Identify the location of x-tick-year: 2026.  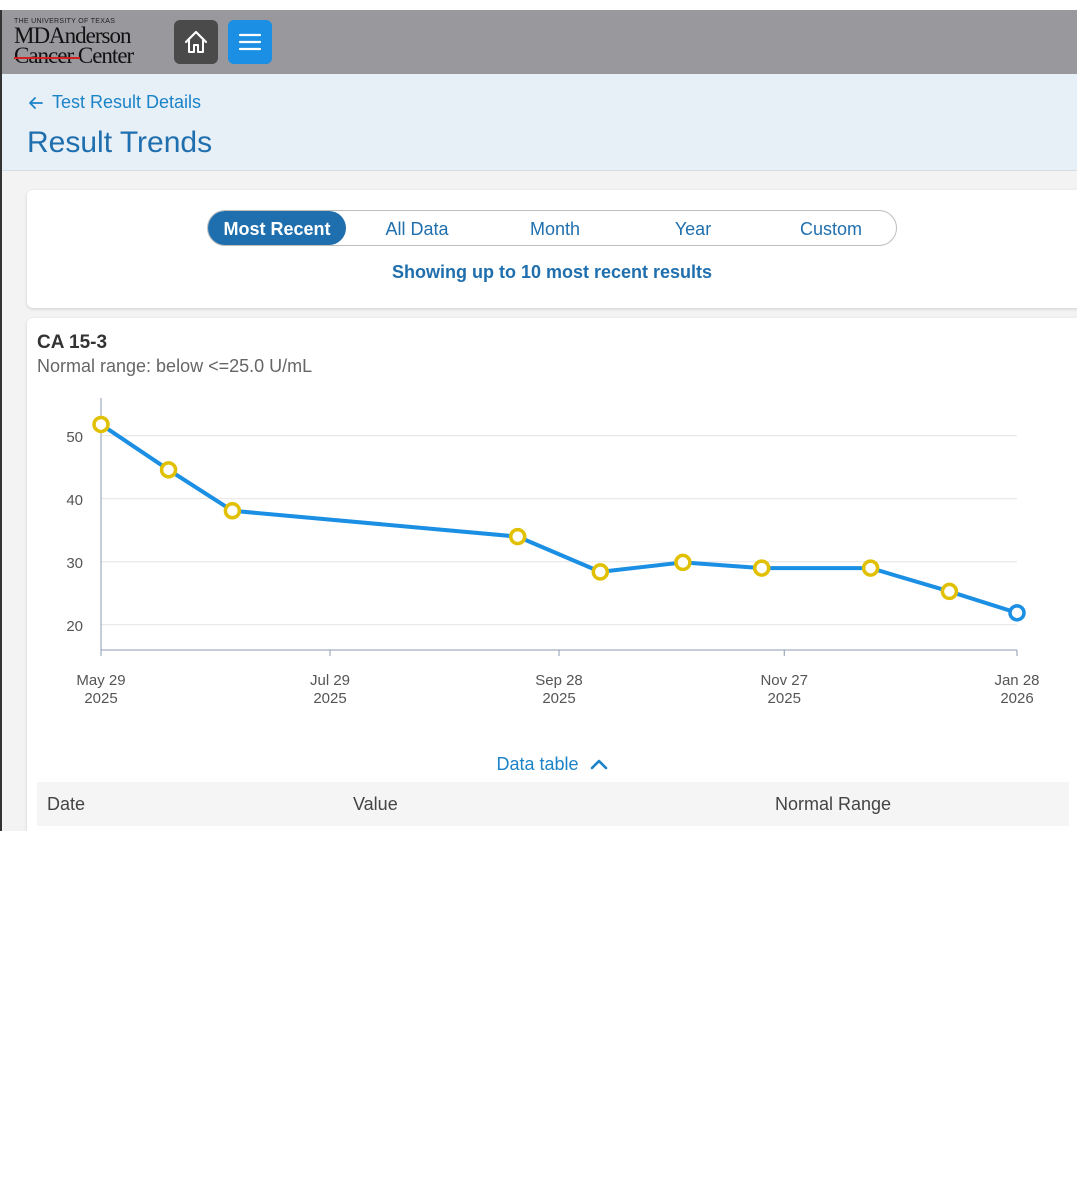
(1016, 698).